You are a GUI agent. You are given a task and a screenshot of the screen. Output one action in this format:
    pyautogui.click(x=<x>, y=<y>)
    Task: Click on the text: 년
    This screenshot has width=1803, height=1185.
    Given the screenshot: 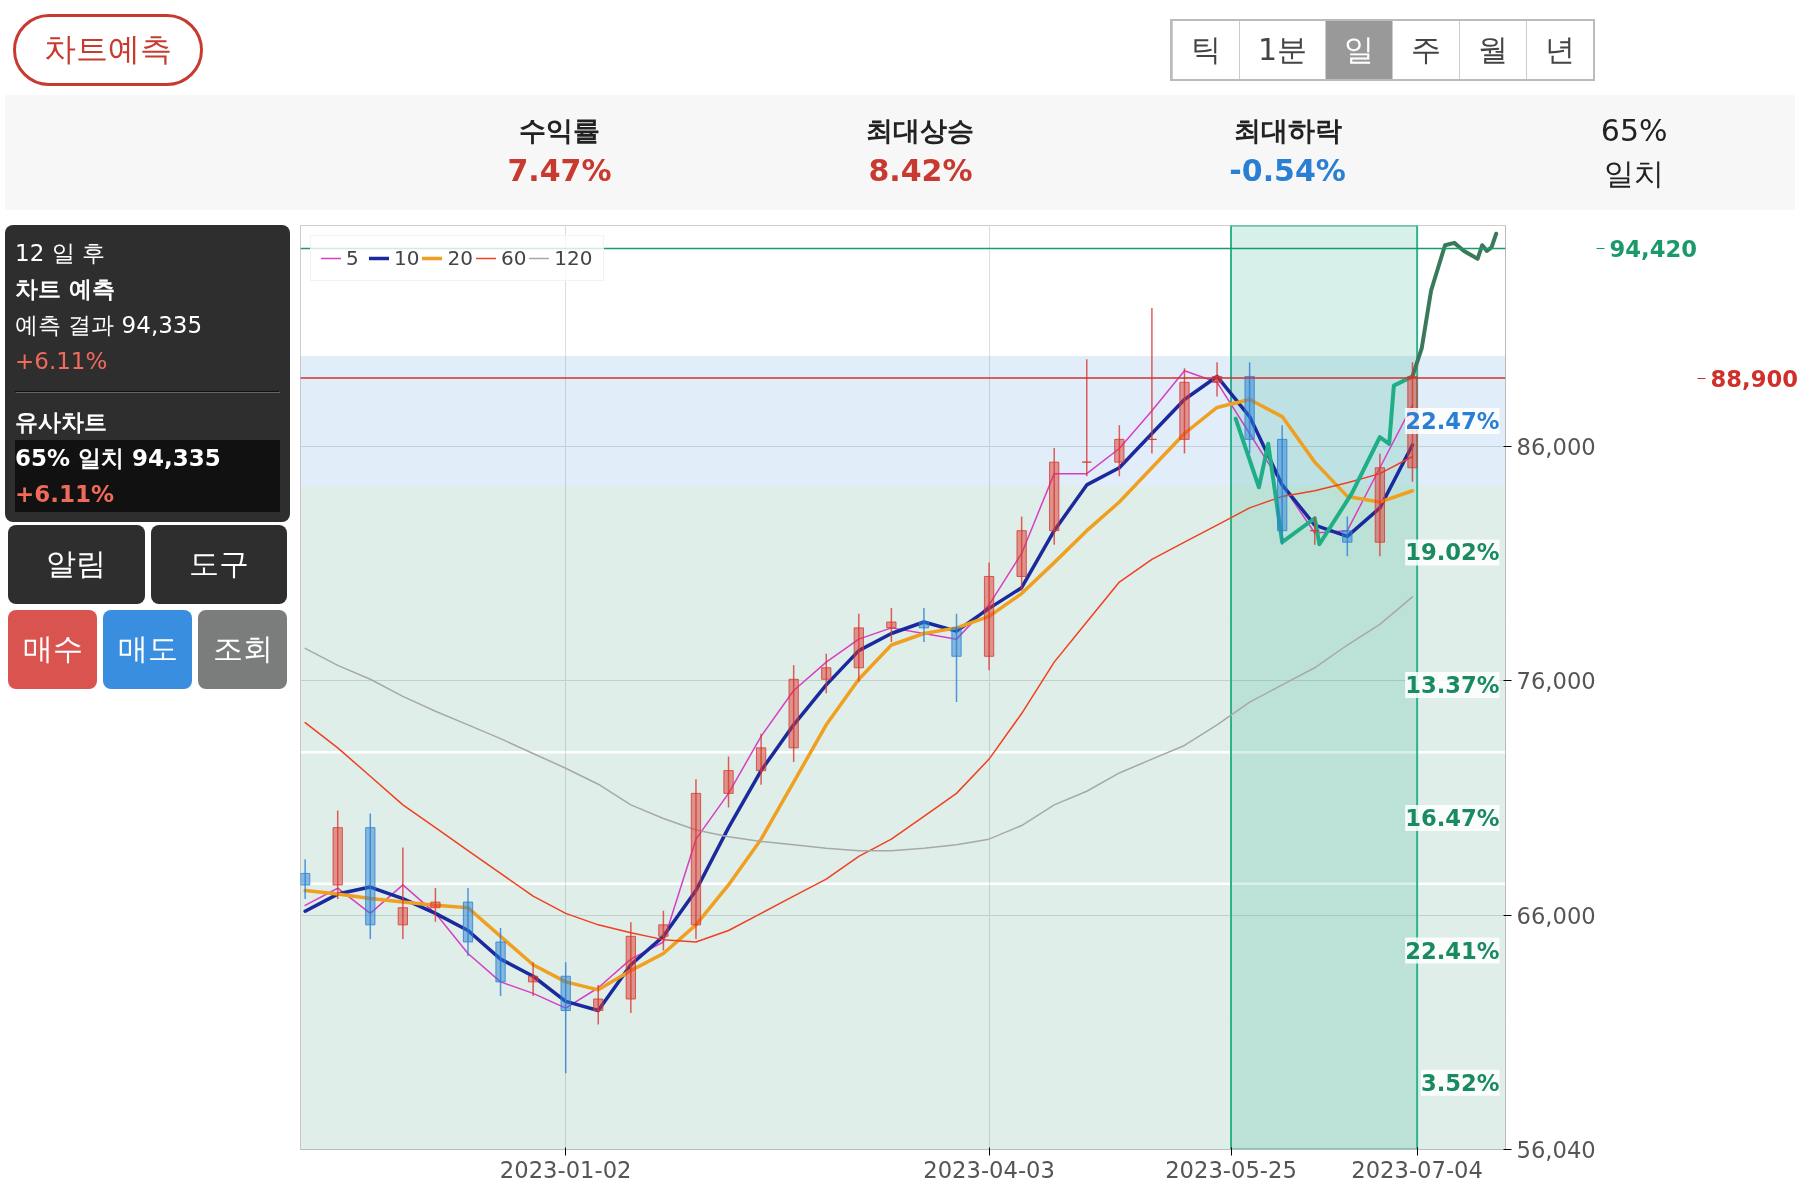 What is the action you would take?
    pyautogui.click(x=1559, y=50)
    